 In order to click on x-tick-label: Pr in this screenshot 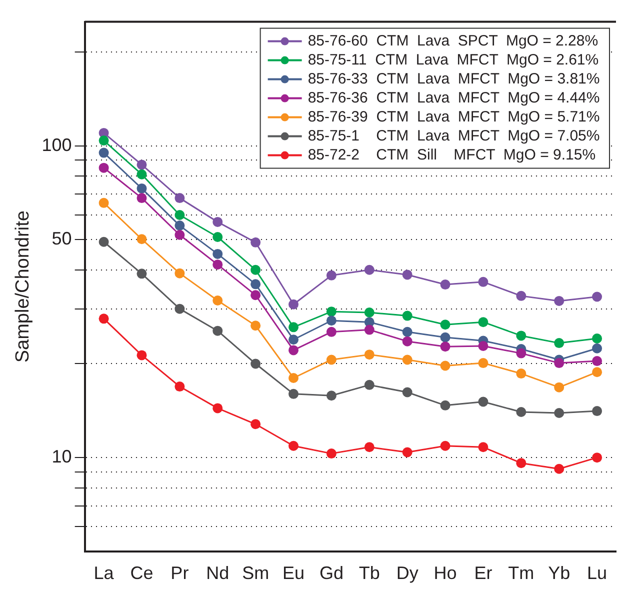, I will do `click(179, 573)`.